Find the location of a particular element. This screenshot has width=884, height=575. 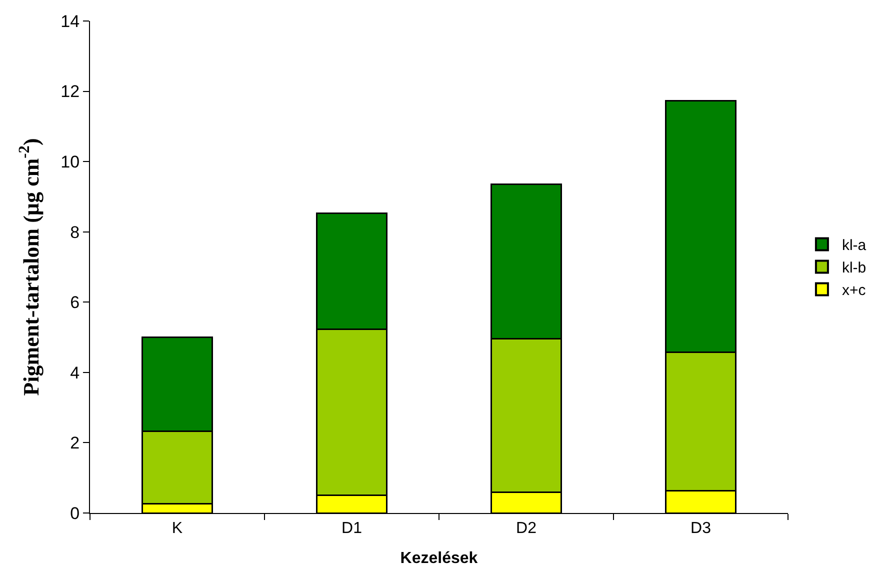

y-tick-label: 2 is located at coordinates (75, 443).